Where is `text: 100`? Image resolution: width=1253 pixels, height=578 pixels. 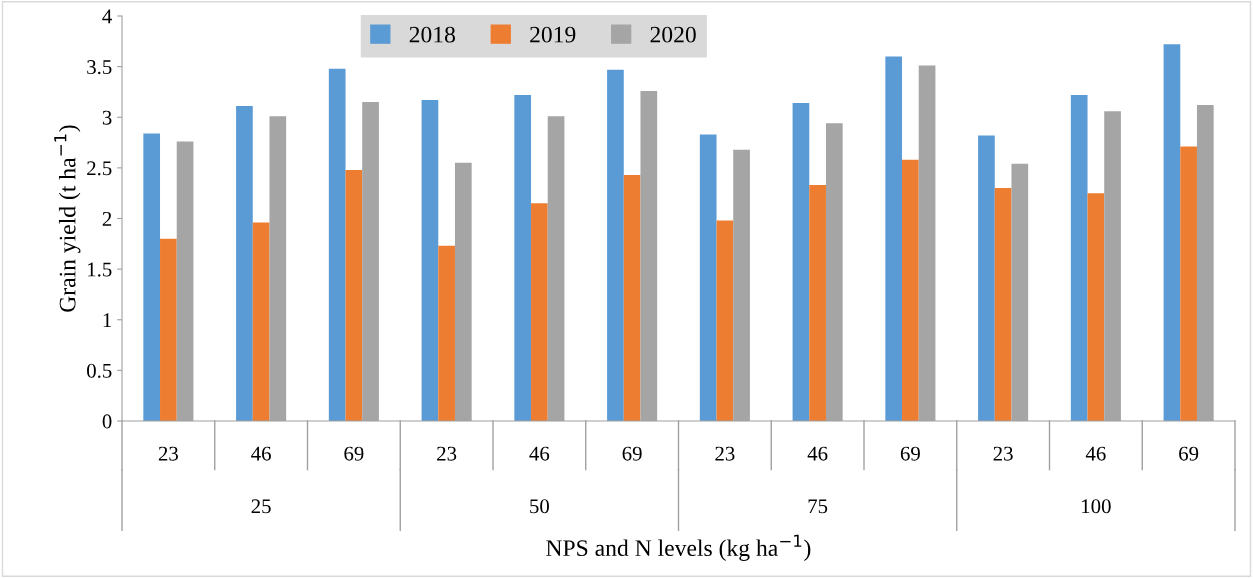 text: 100 is located at coordinates (1096, 506).